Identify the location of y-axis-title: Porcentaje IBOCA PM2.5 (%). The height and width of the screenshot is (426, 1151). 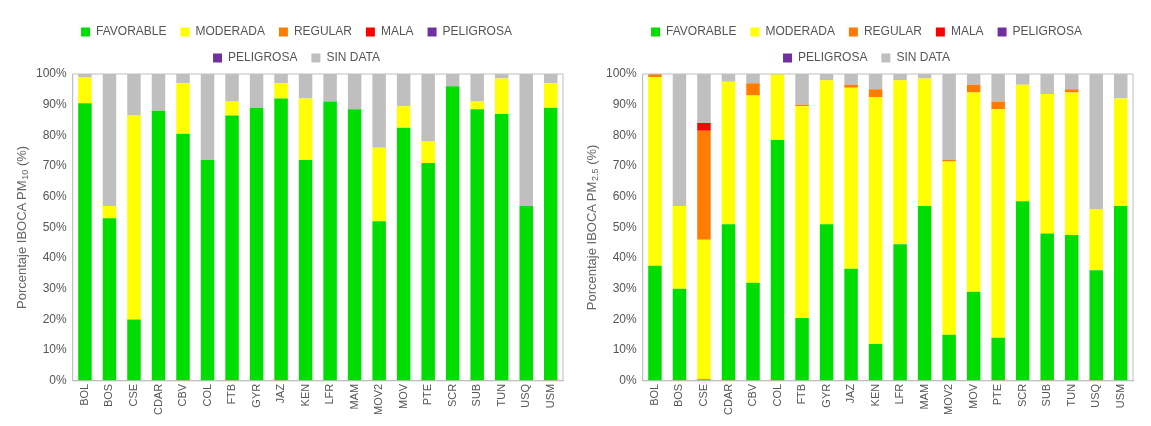
(592, 227).